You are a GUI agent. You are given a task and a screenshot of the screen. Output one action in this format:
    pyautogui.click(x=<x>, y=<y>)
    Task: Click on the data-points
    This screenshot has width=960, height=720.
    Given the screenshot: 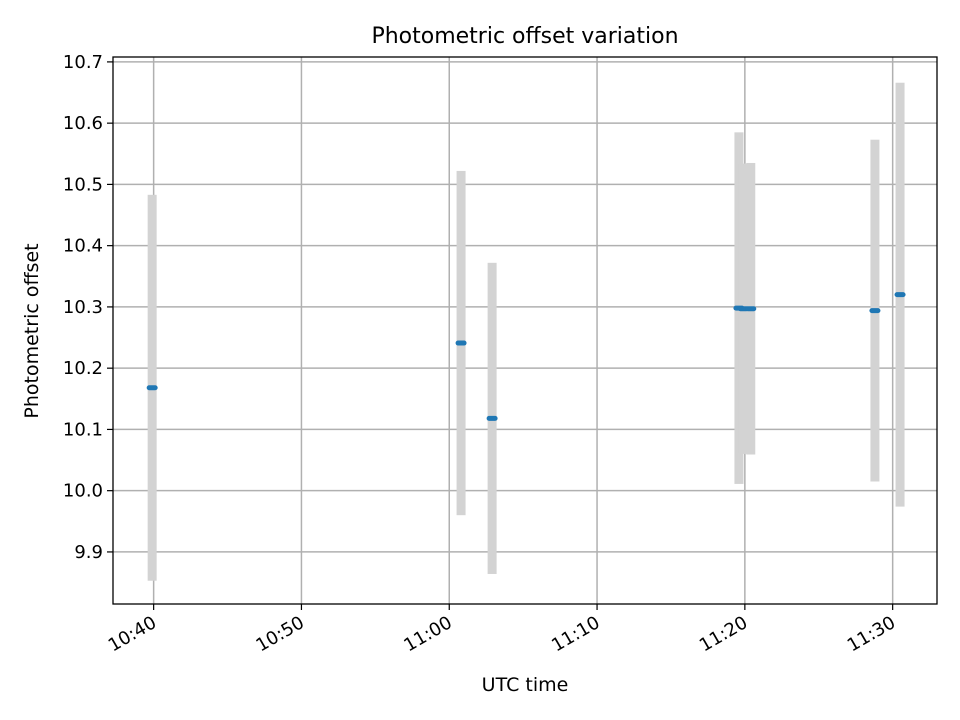 What is the action you would take?
    pyautogui.click(x=526, y=356)
    